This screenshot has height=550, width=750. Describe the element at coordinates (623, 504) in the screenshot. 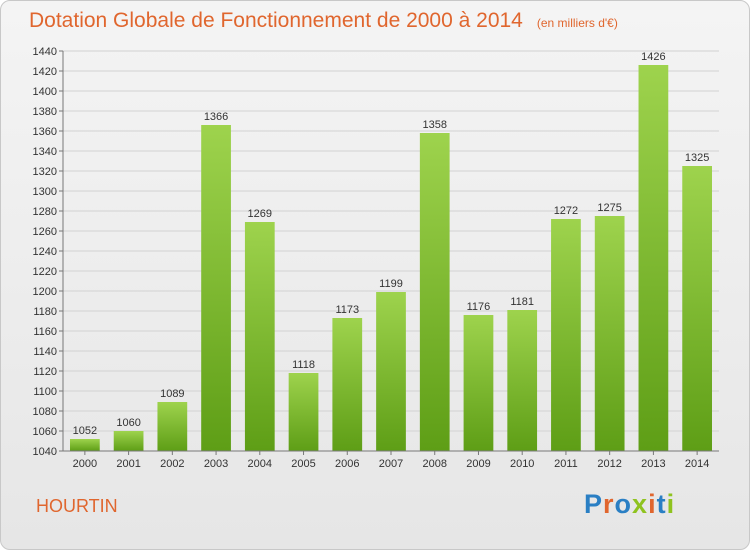

I see `logo-letter: o` at that location.